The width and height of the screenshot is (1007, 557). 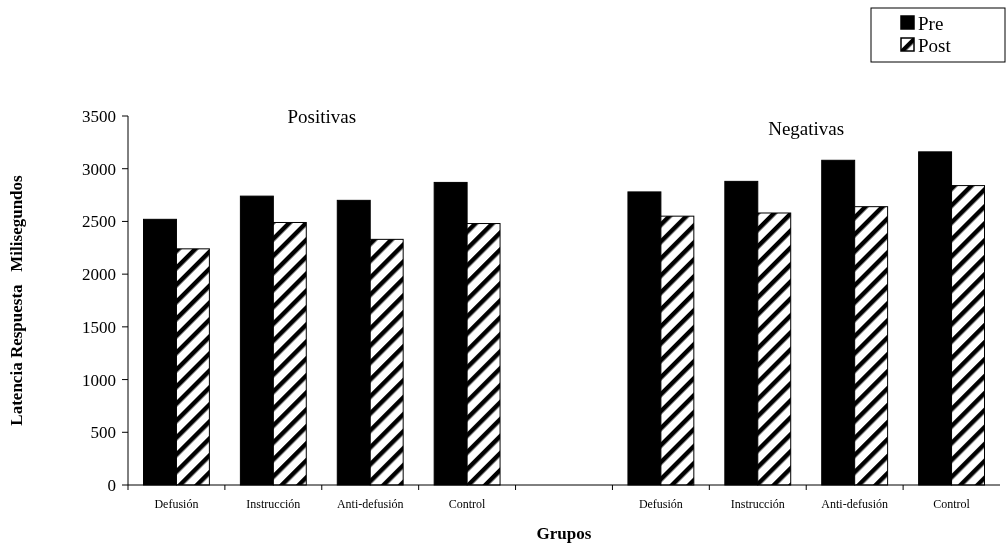 What do you see at coordinates (99, 116) in the screenshot?
I see `y-tick-label: 3500` at bounding box center [99, 116].